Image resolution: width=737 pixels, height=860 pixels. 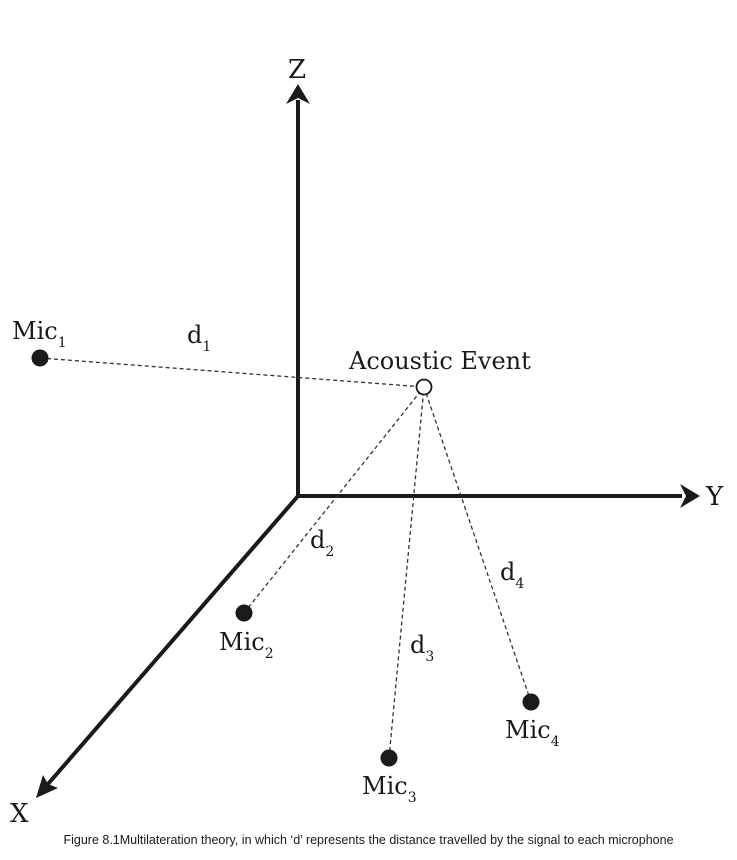 What do you see at coordinates (429, 657) in the screenshot?
I see `d3-subscript: 3` at bounding box center [429, 657].